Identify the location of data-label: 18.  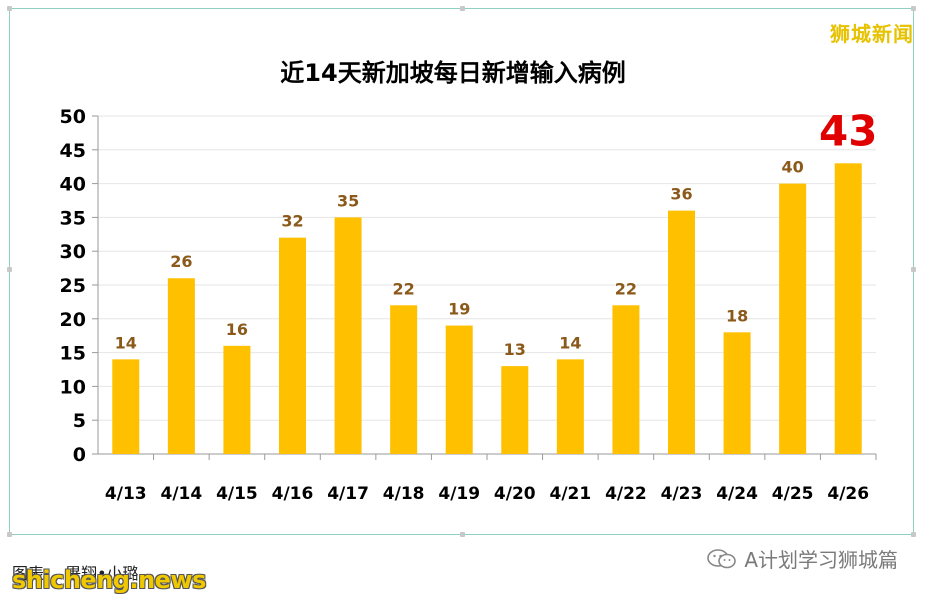
(737, 315).